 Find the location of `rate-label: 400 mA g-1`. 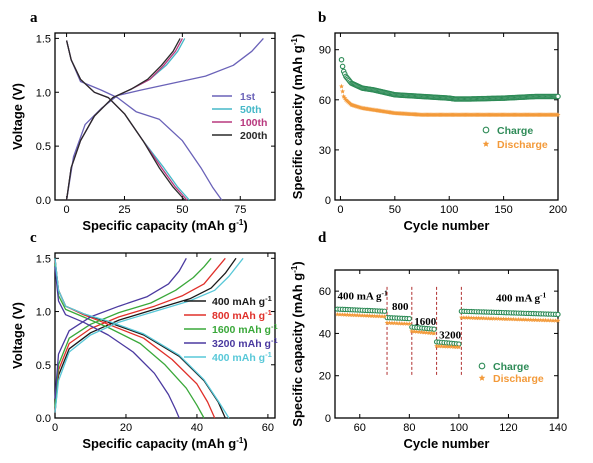

rate-label: 400 mA g-1 is located at coordinates (362, 296).